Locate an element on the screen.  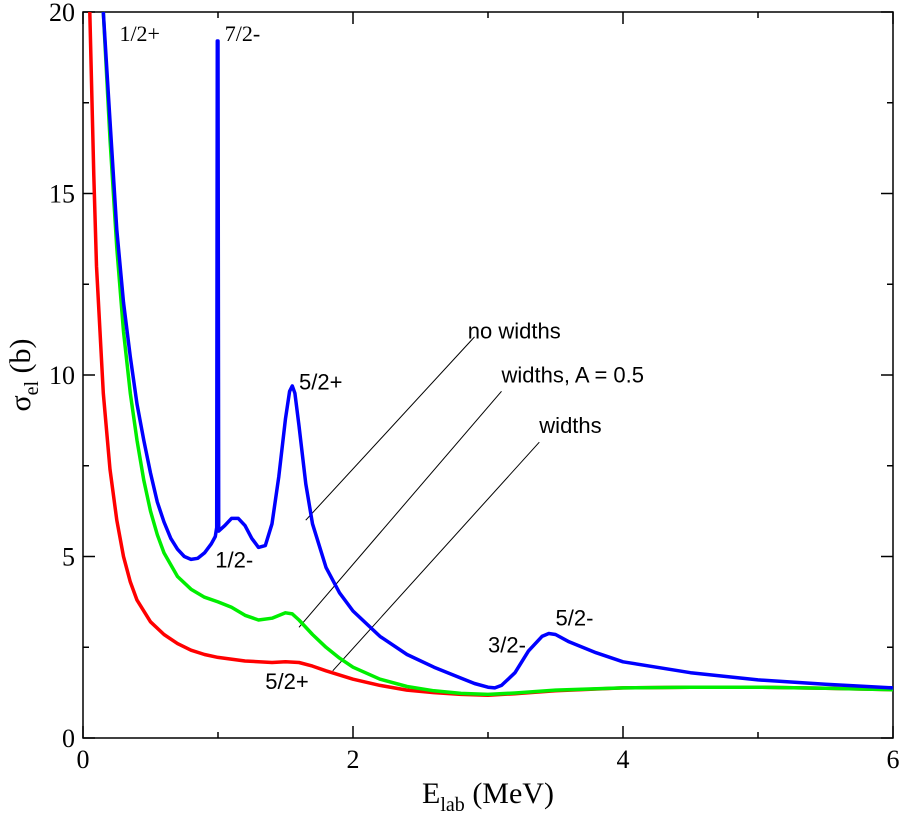
annotation-label: 5/2- is located at coordinates (575, 617).